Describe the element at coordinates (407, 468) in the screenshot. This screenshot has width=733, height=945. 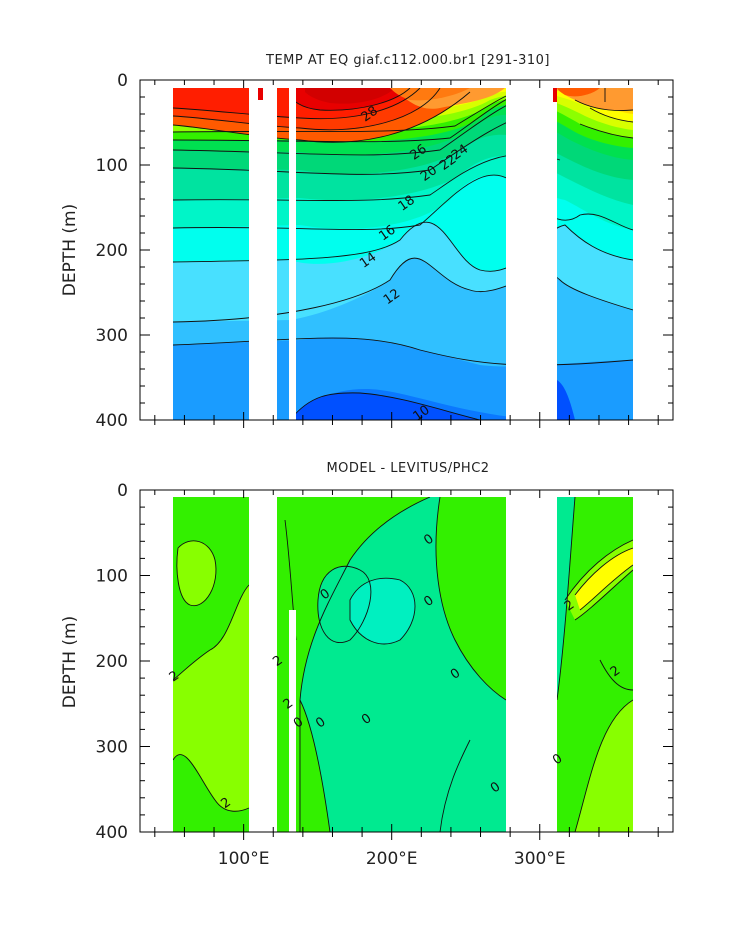
I see `bottom-title: MODEL - LEVITUS/PHC2` at that location.